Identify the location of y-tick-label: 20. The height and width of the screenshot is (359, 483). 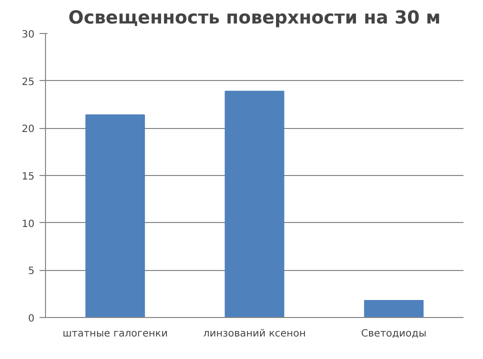
(28, 130).